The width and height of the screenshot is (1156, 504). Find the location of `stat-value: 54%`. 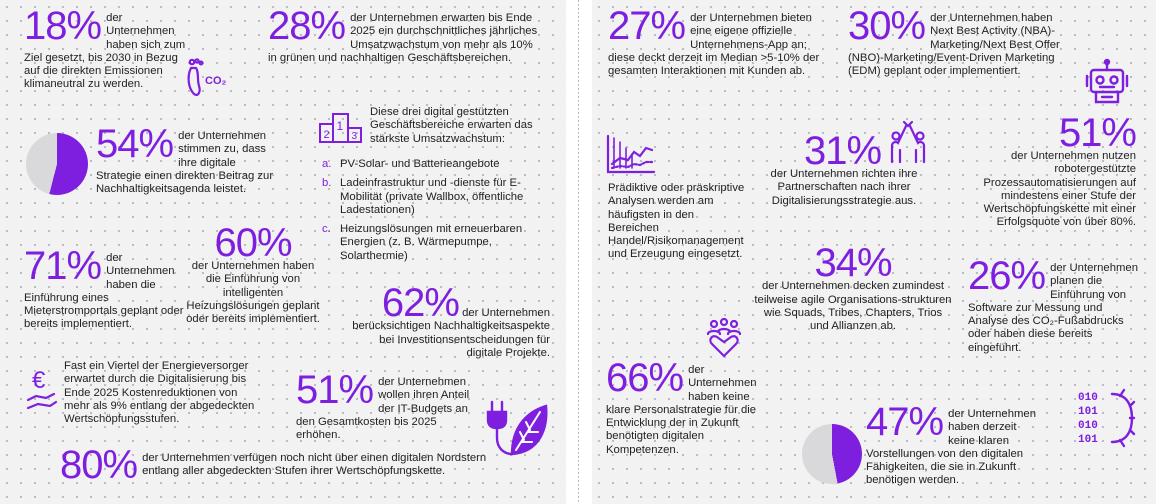

stat-value: 54% is located at coordinates (135, 144).